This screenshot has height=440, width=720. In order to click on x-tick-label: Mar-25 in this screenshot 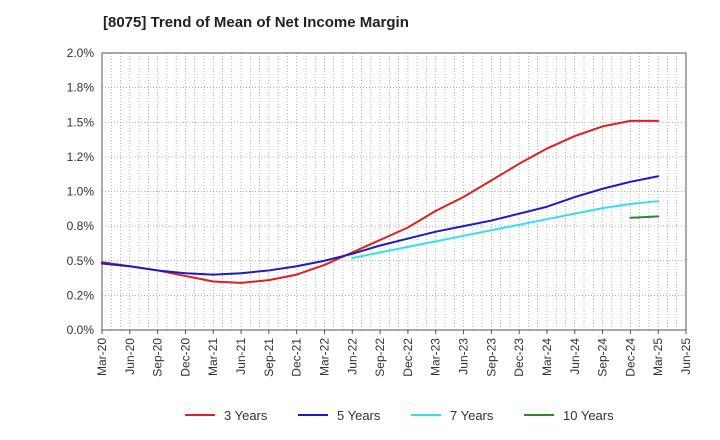, I will do `click(658, 357)`.